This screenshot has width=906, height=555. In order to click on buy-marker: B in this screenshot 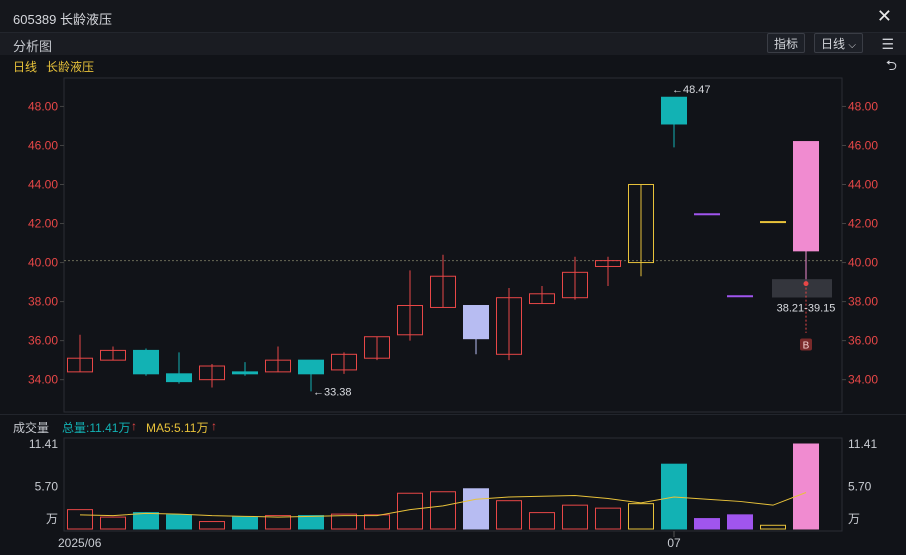, I will do `click(806, 346)`.